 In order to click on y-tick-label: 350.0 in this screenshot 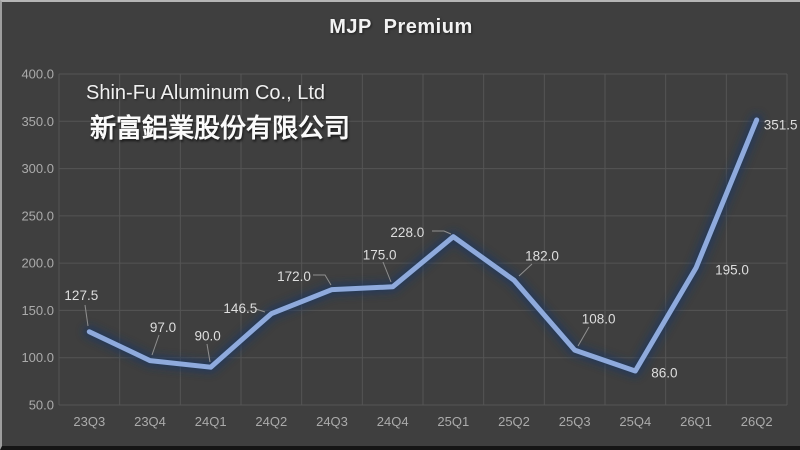, I will do `click(37, 121)`.